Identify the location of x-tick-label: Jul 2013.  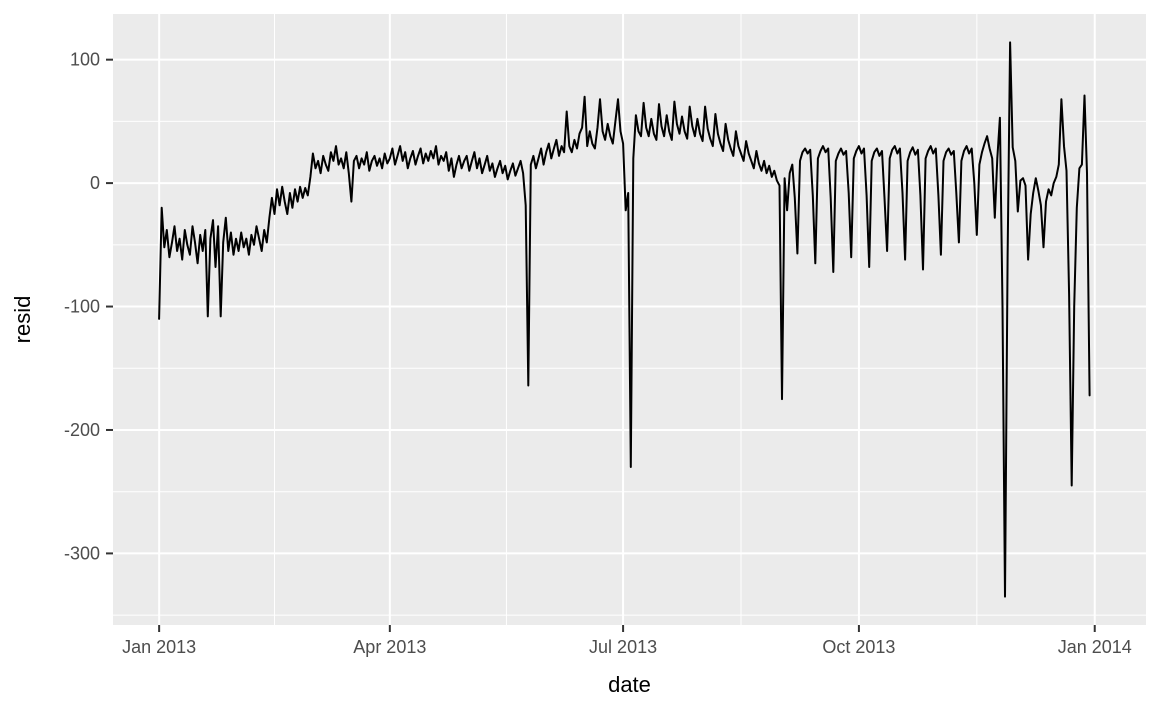
(623, 647).